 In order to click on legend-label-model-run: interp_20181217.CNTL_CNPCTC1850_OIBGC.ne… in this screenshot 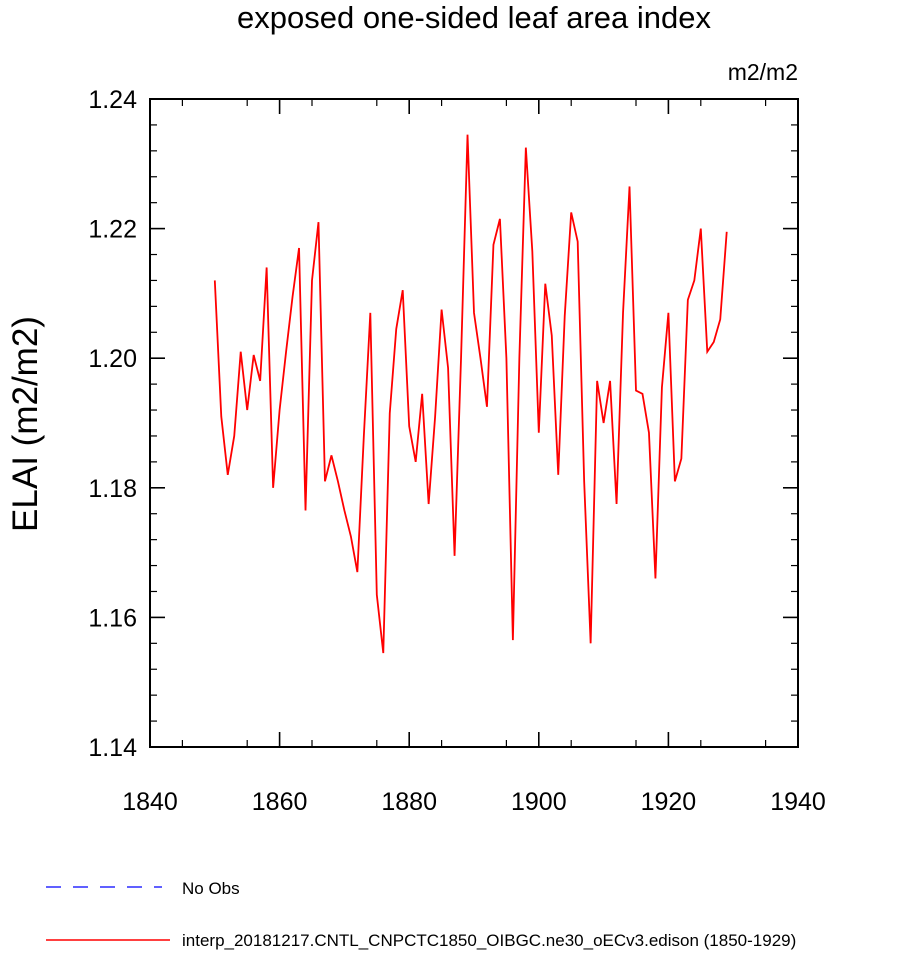, I will do `click(489, 940)`.